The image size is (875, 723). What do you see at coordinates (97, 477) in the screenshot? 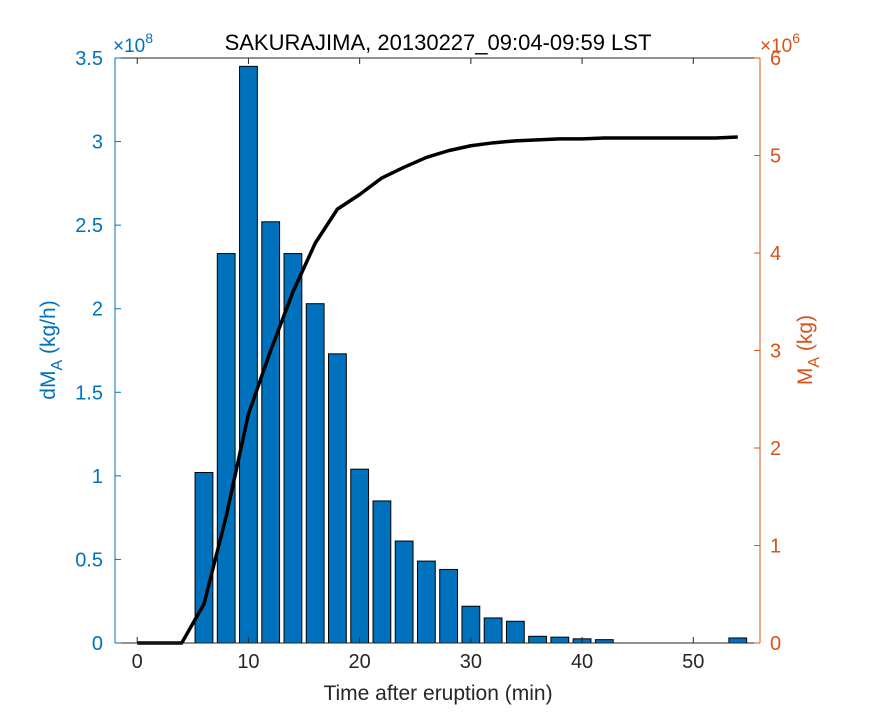
I see `left-tick-label-1: 1` at bounding box center [97, 477].